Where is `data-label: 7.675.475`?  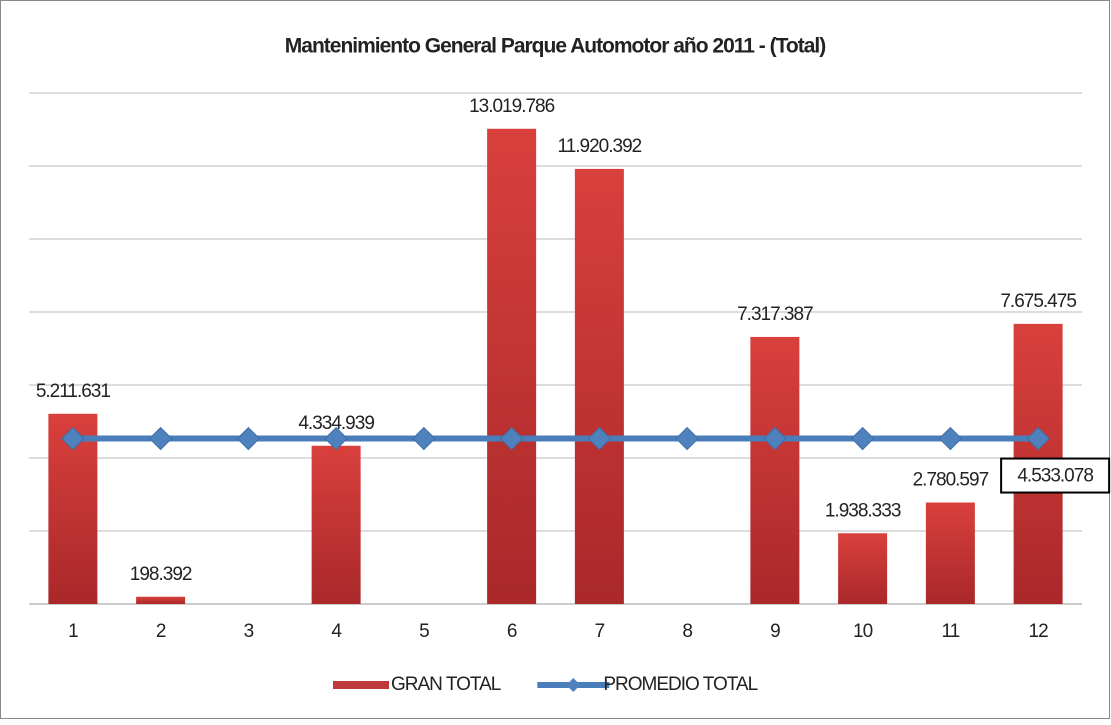 data-label: 7.675.475 is located at coordinates (1038, 301).